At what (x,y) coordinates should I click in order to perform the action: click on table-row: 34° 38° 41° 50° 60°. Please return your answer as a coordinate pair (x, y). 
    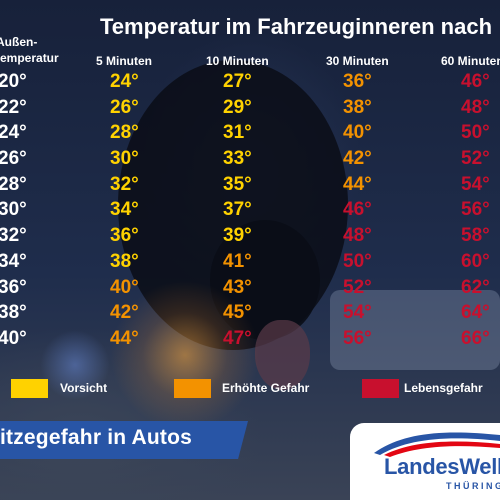
    Looking at the image, I should click on (250, 262).